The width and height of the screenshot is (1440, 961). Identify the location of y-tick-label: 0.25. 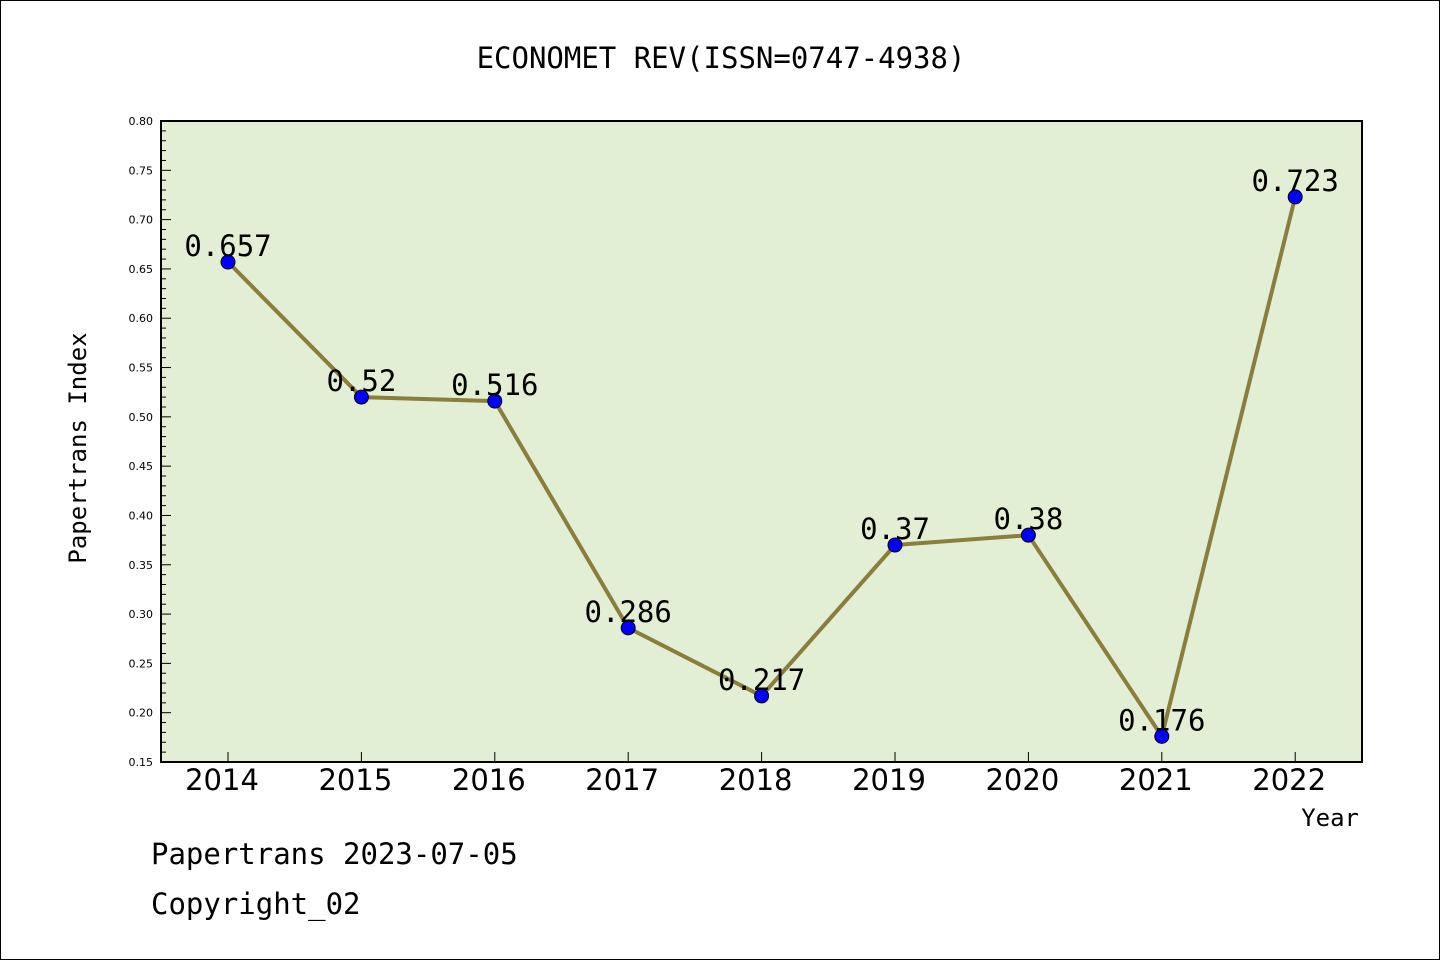
(141, 663).